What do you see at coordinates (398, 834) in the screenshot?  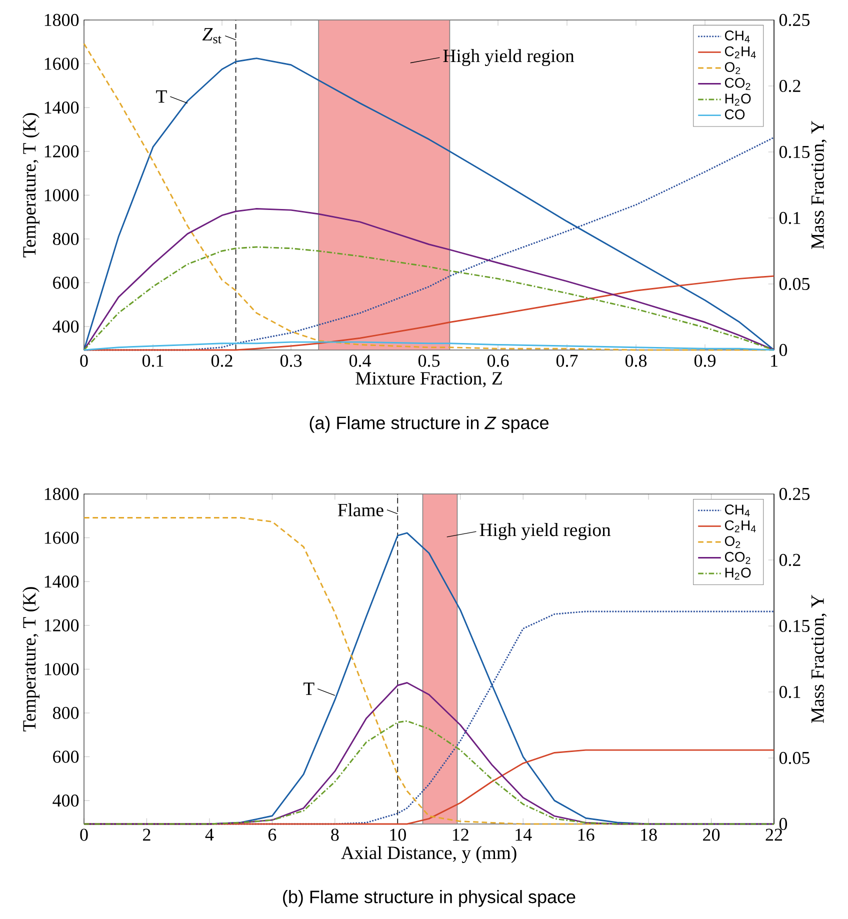 I see `x-tick-label: 10` at bounding box center [398, 834].